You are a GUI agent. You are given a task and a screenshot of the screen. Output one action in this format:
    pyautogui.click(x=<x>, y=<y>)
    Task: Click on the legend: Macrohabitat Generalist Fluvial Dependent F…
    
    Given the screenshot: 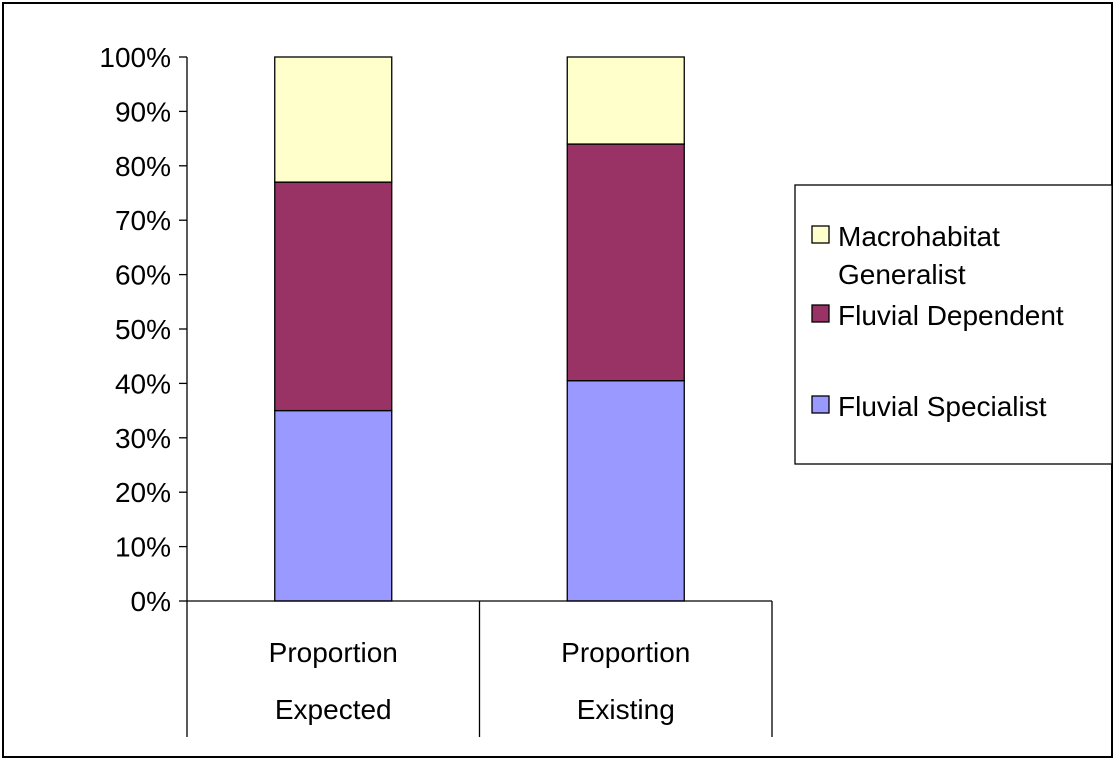 What is the action you would take?
    pyautogui.click(x=953, y=324)
    